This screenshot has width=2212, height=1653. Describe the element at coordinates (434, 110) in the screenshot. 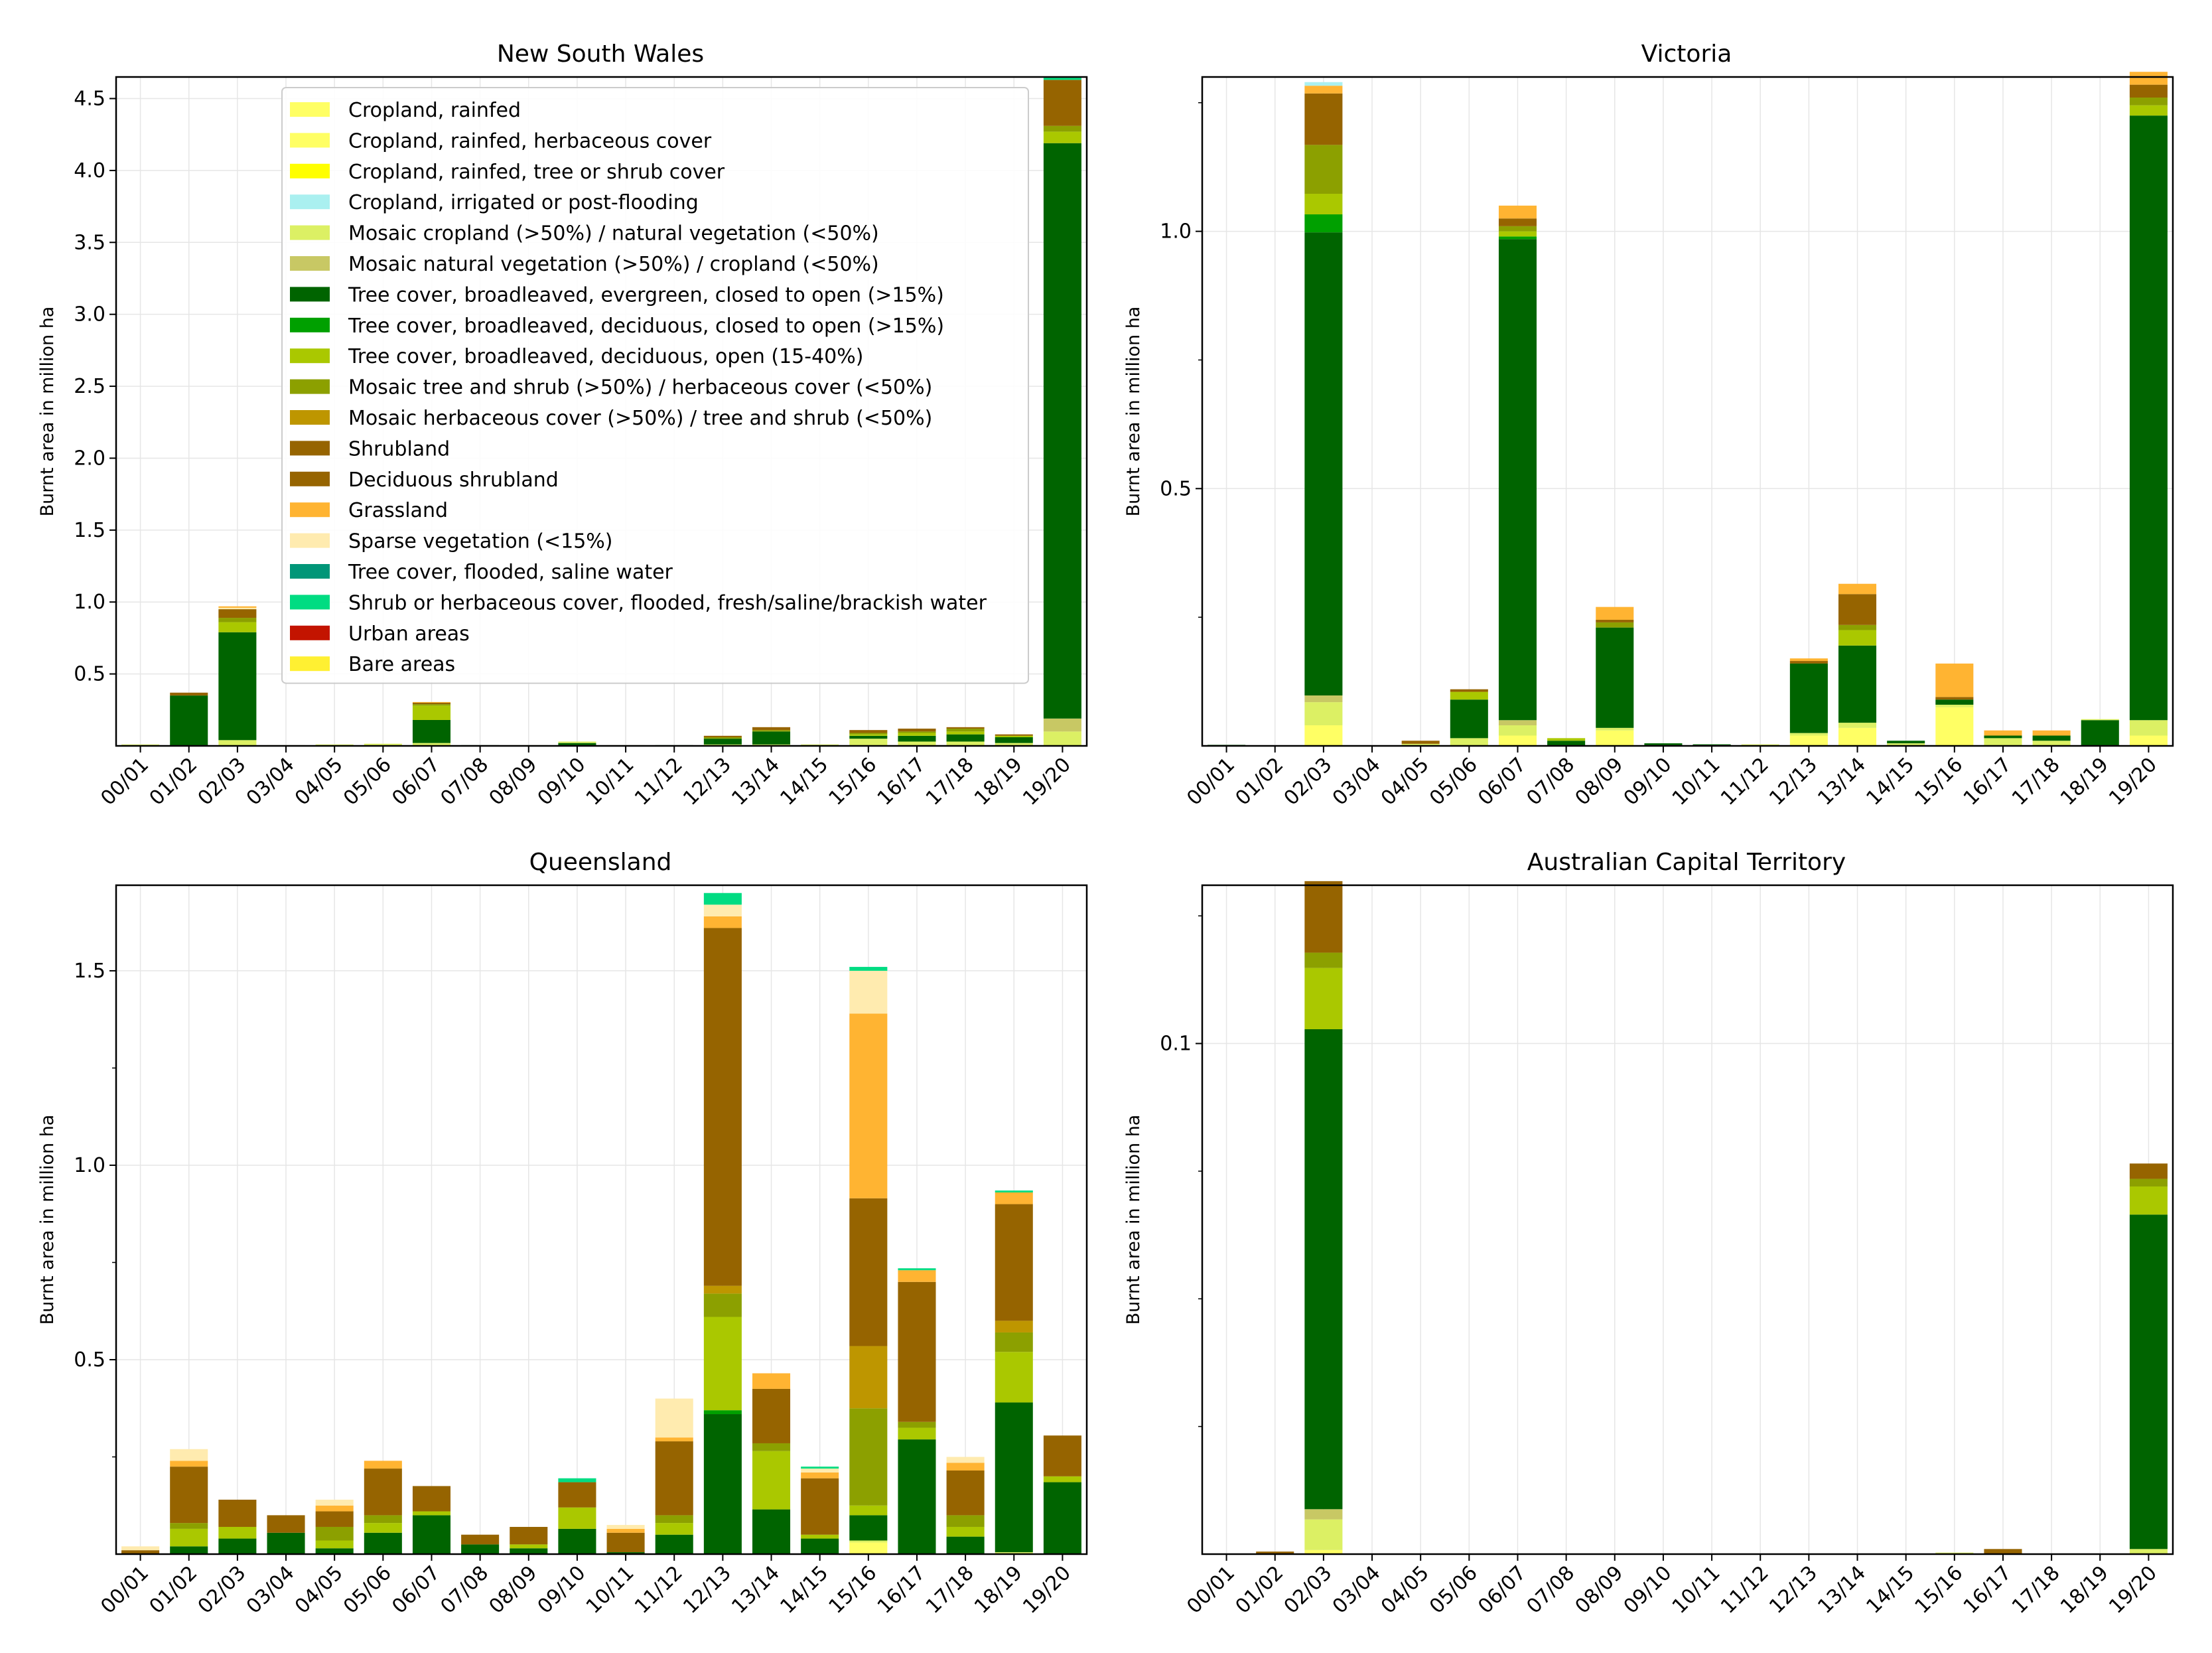

I see `legend-label: Cropland, rainfed` at that location.